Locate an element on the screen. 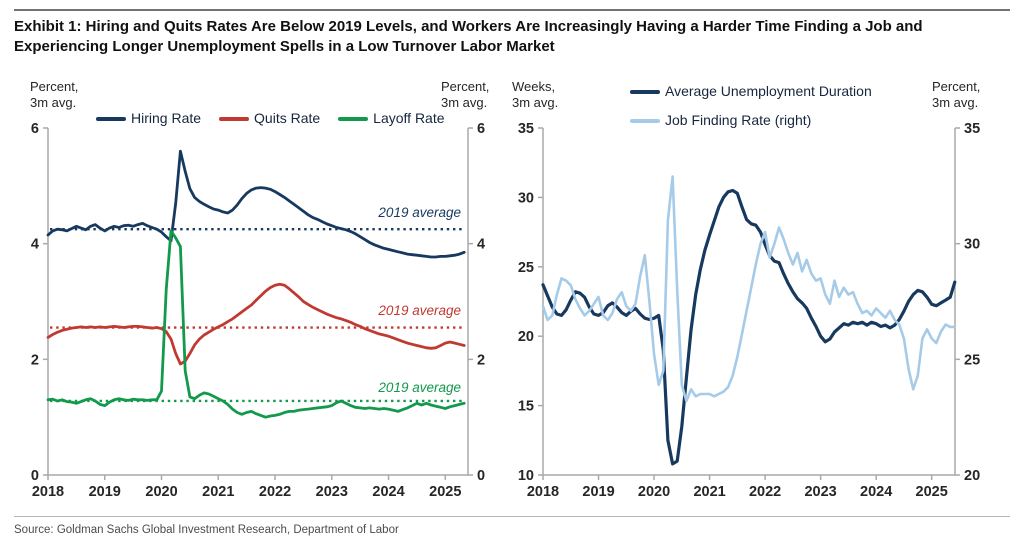 The height and width of the screenshot is (548, 1024). y-tick-label-right: 20 is located at coordinates (972, 476).